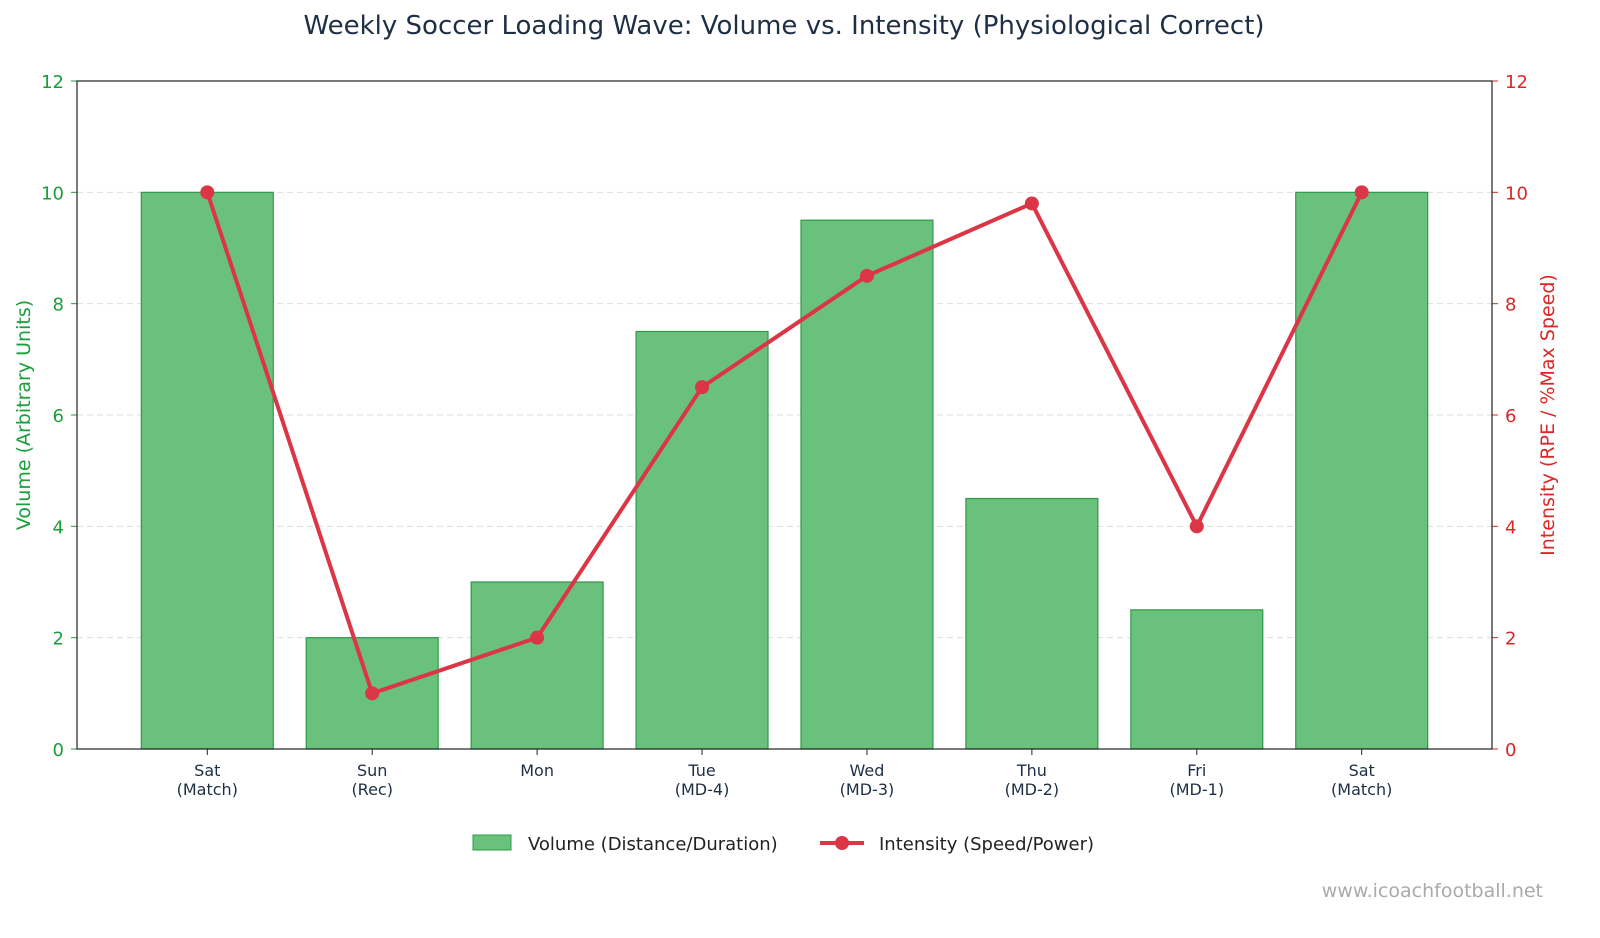  What do you see at coordinates (867, 770) in the screenshot?
I see `x-tick-label: Wed` at bounding box center [867, 770].